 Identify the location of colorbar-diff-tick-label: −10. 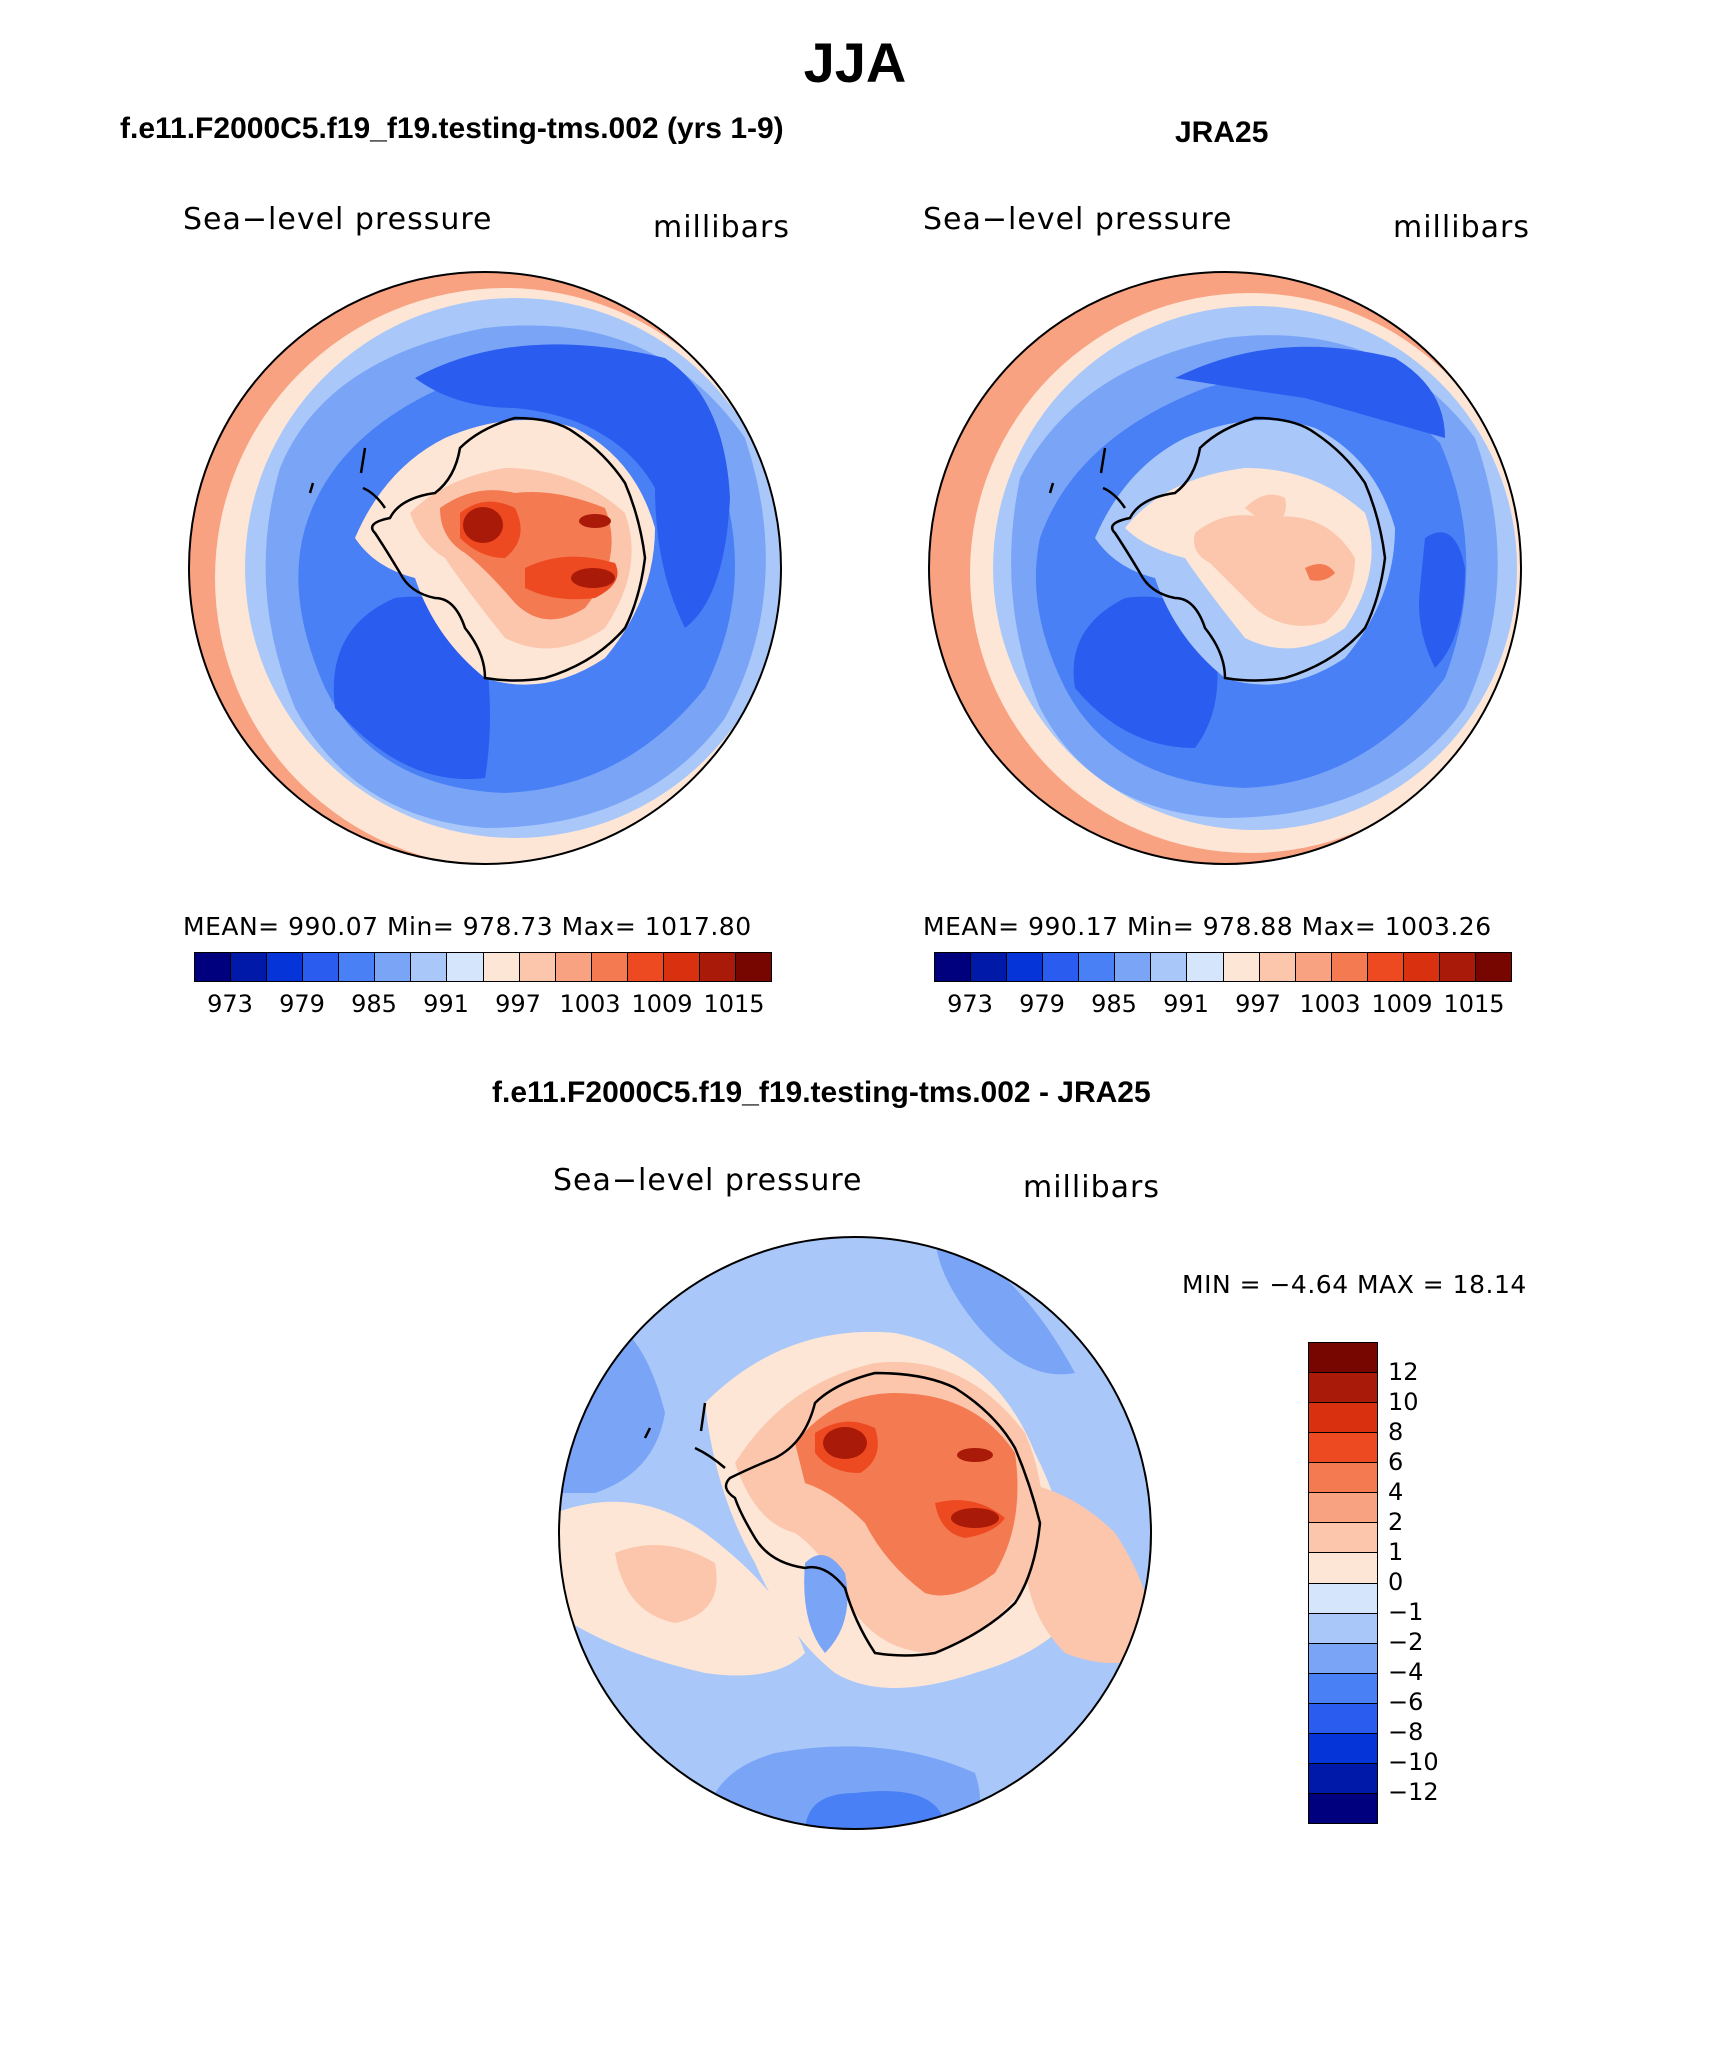
(1413, 1762).